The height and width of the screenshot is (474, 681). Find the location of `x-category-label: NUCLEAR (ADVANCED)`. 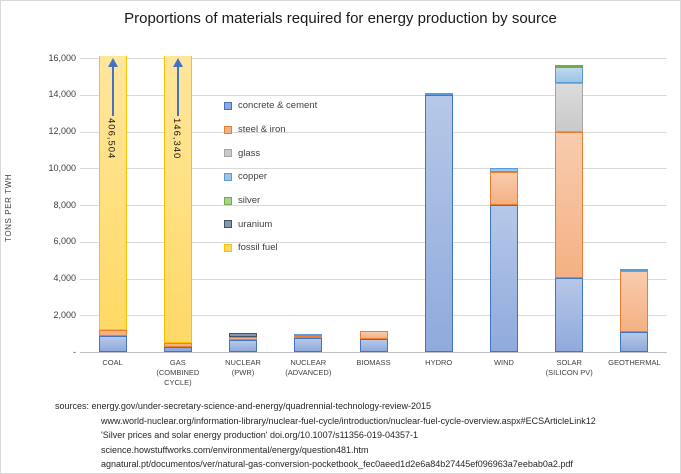

x-category-label: NUCLEAR (ADVANCED) is located at coordinates (308, 367).